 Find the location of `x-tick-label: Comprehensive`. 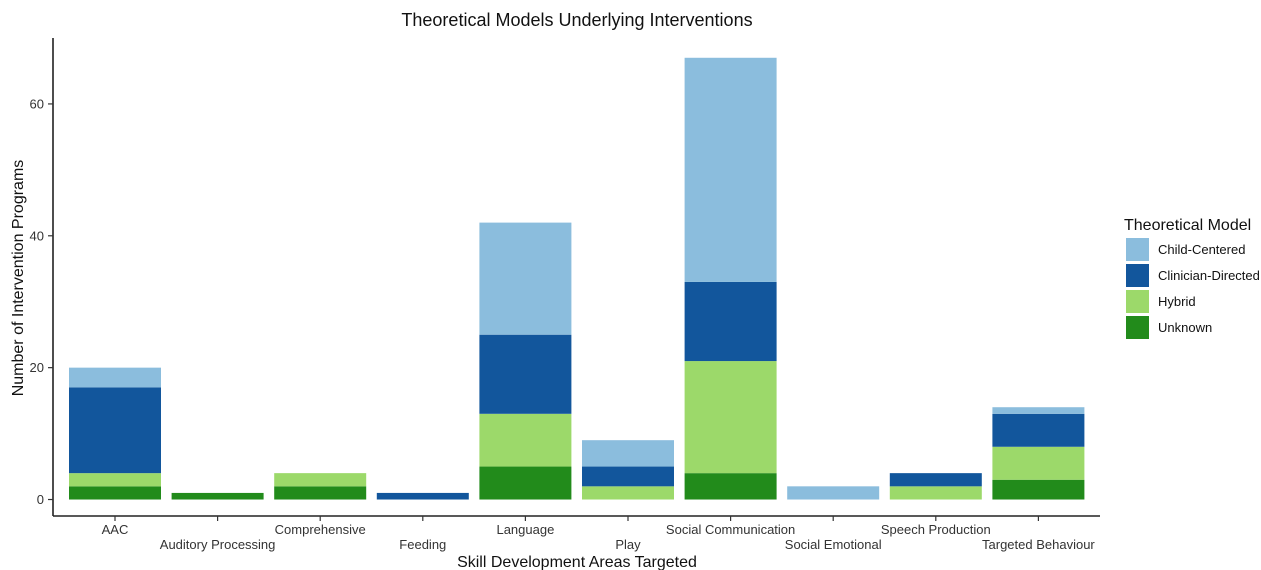

x-tick-label: Comprehensive is located at coordinates (320, 529).